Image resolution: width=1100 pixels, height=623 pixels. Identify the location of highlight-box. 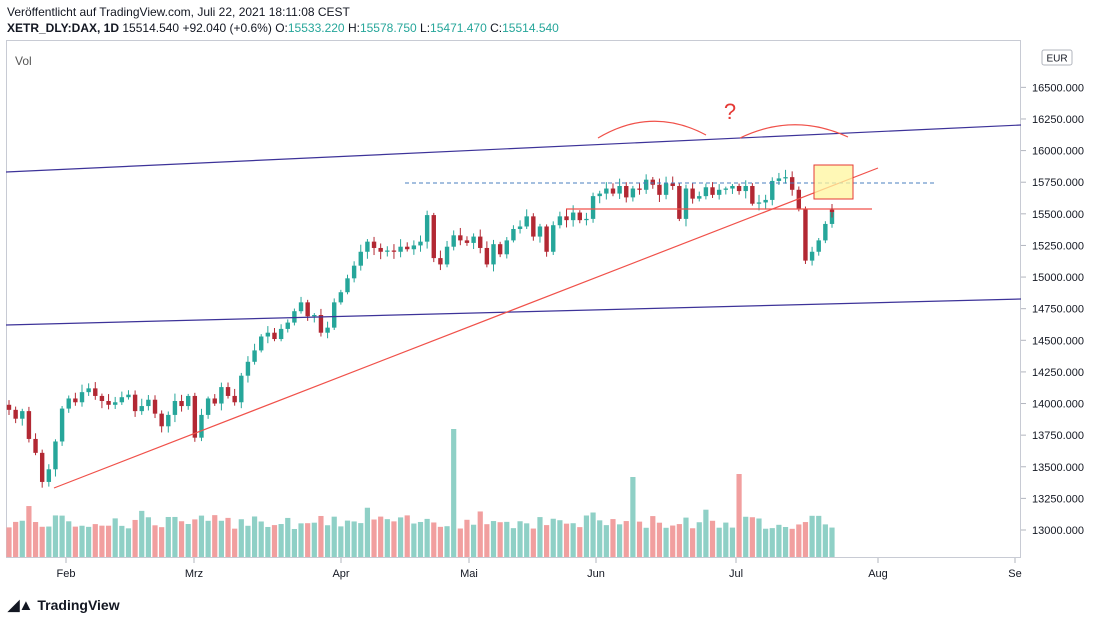
(833, 182).